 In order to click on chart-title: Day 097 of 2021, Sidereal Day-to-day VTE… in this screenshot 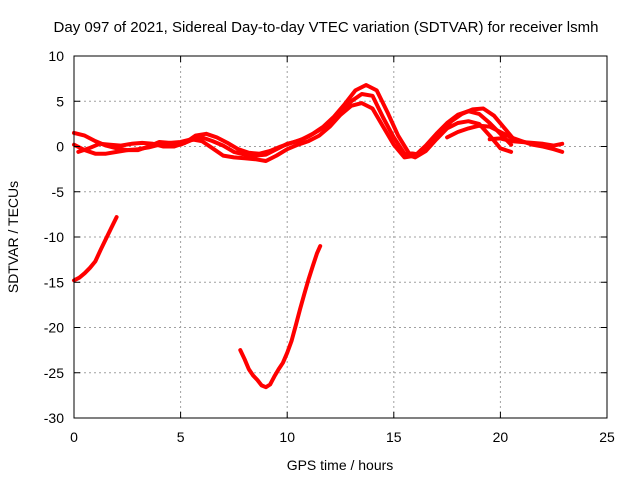, I will do `click(326, 27)`.